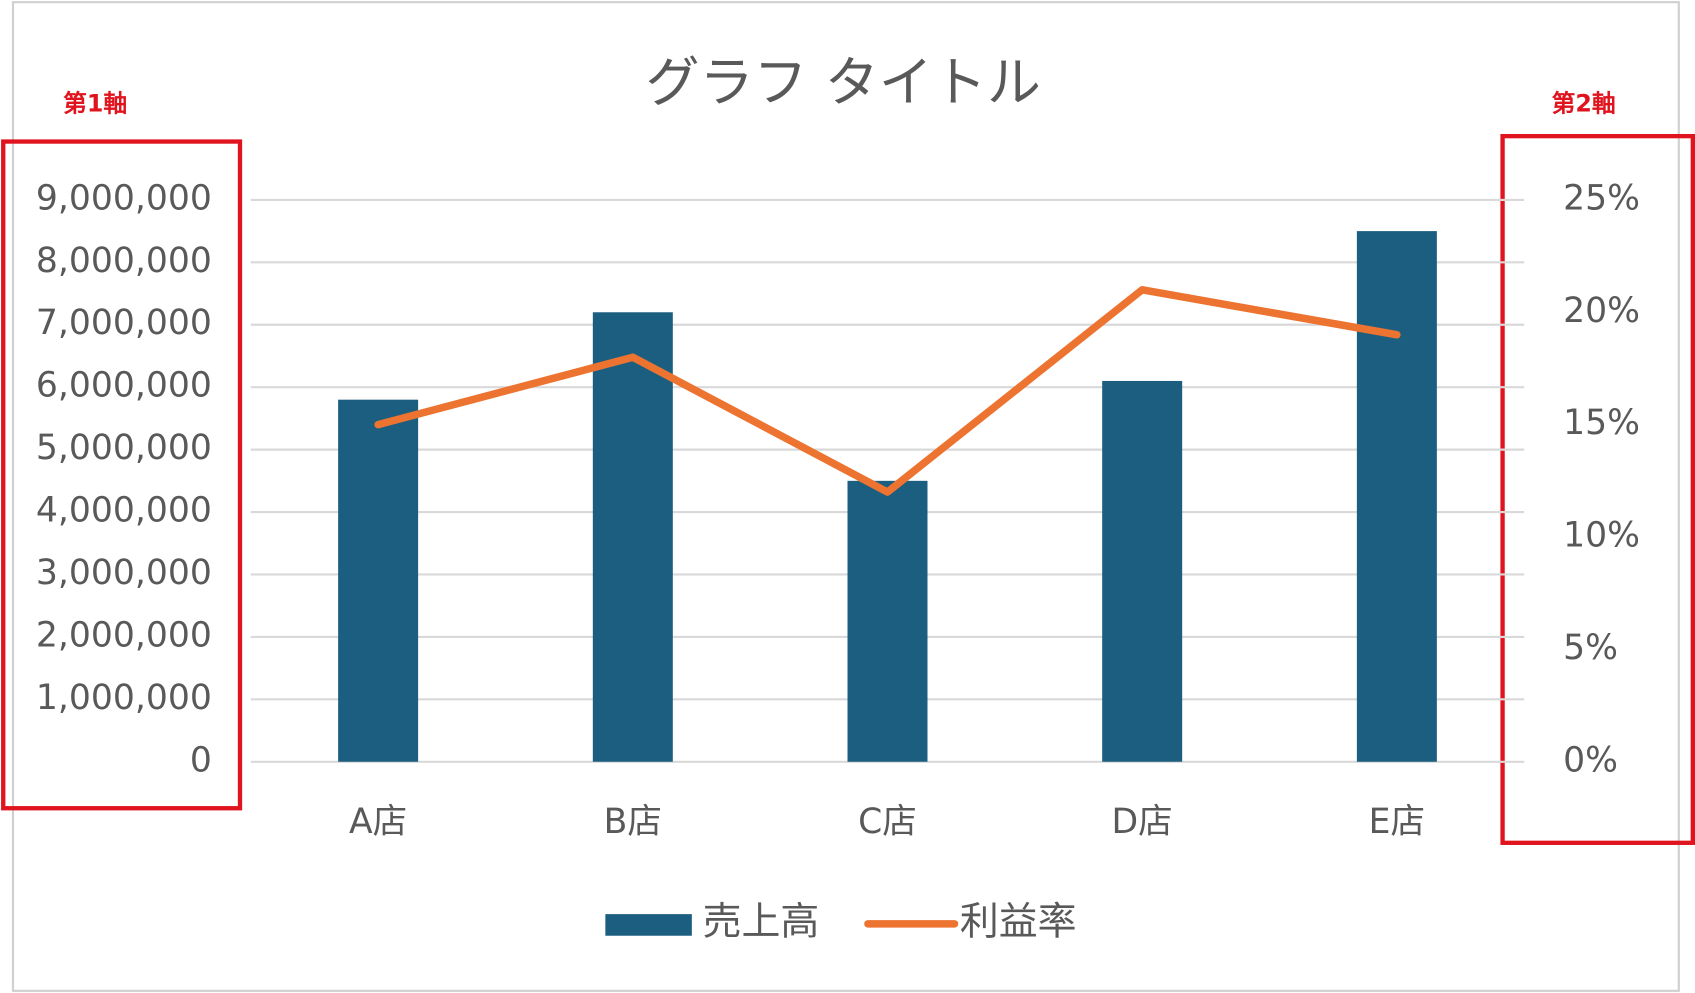  What do you see at coordinates (124, 635) in the screenshot?
I see `y-tick-label: 2,000,000` at bounding box center [124, 635].